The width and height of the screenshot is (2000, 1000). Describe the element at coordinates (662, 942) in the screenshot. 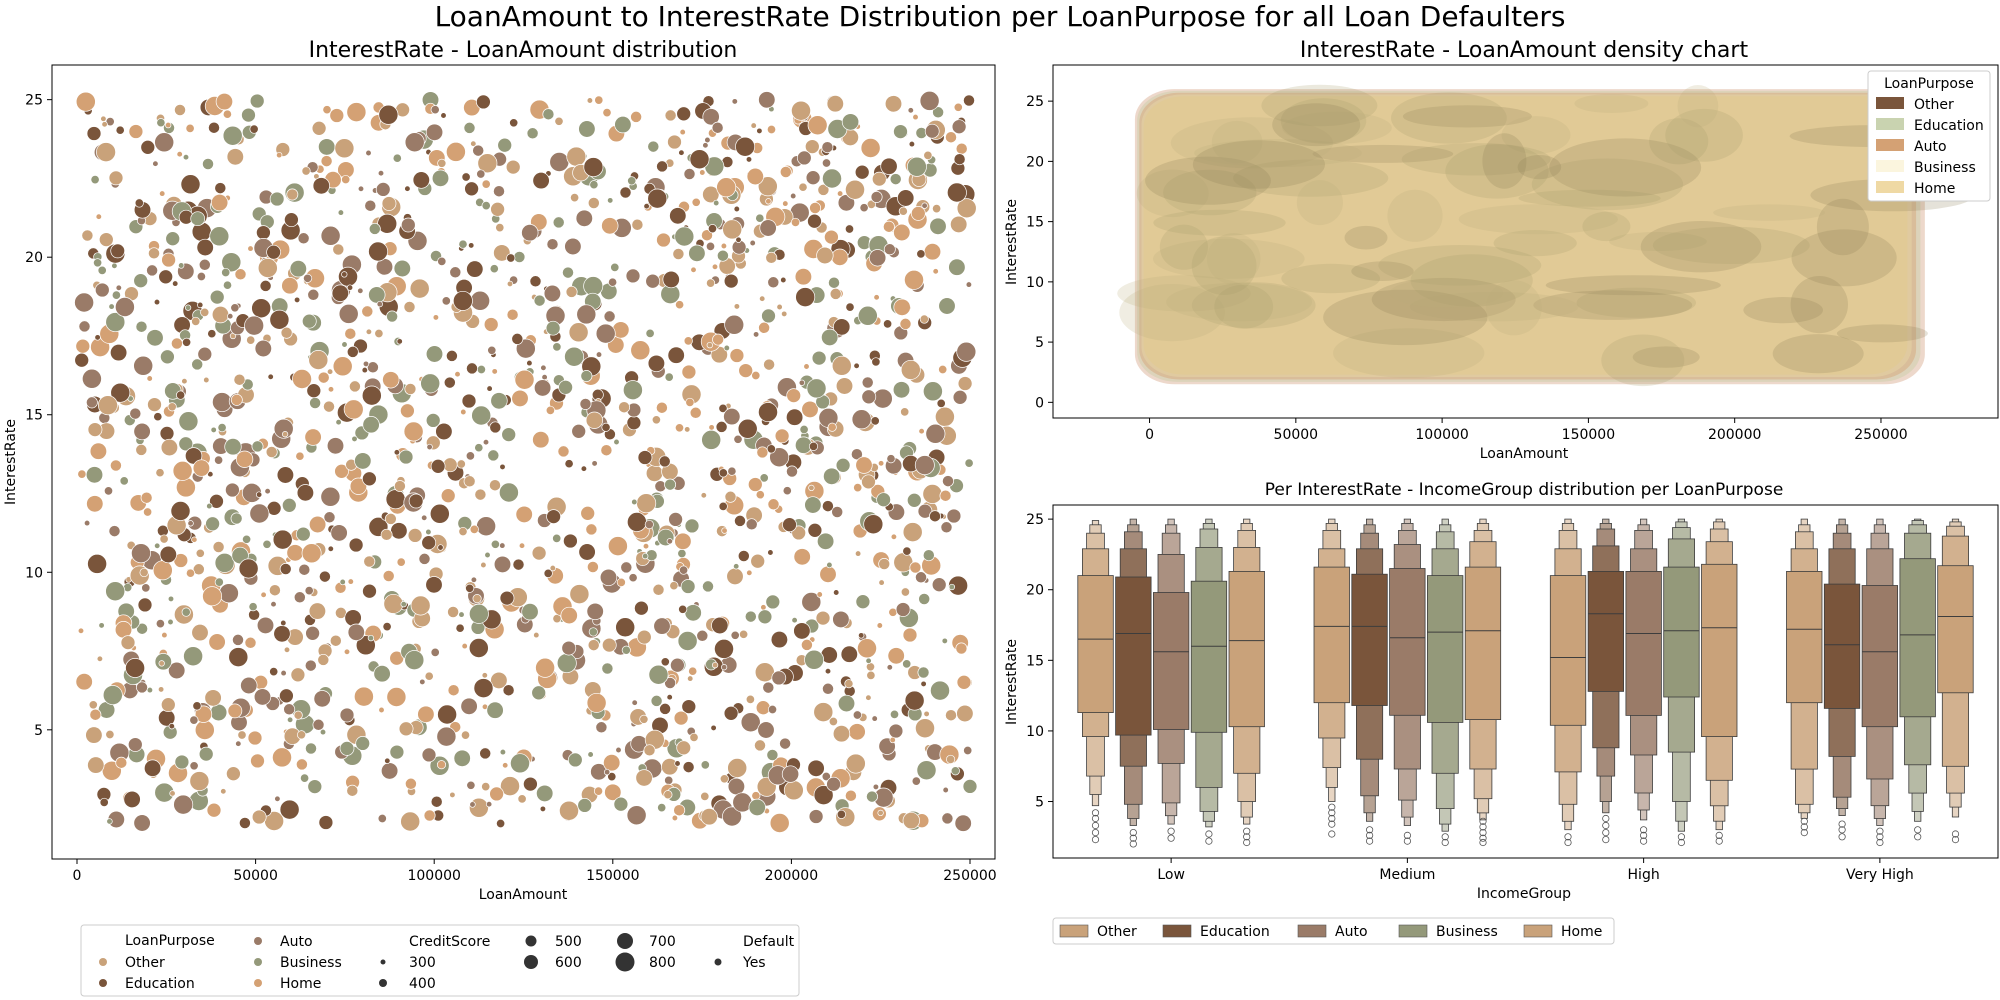

I see `legend-size-item: 700` at that location.